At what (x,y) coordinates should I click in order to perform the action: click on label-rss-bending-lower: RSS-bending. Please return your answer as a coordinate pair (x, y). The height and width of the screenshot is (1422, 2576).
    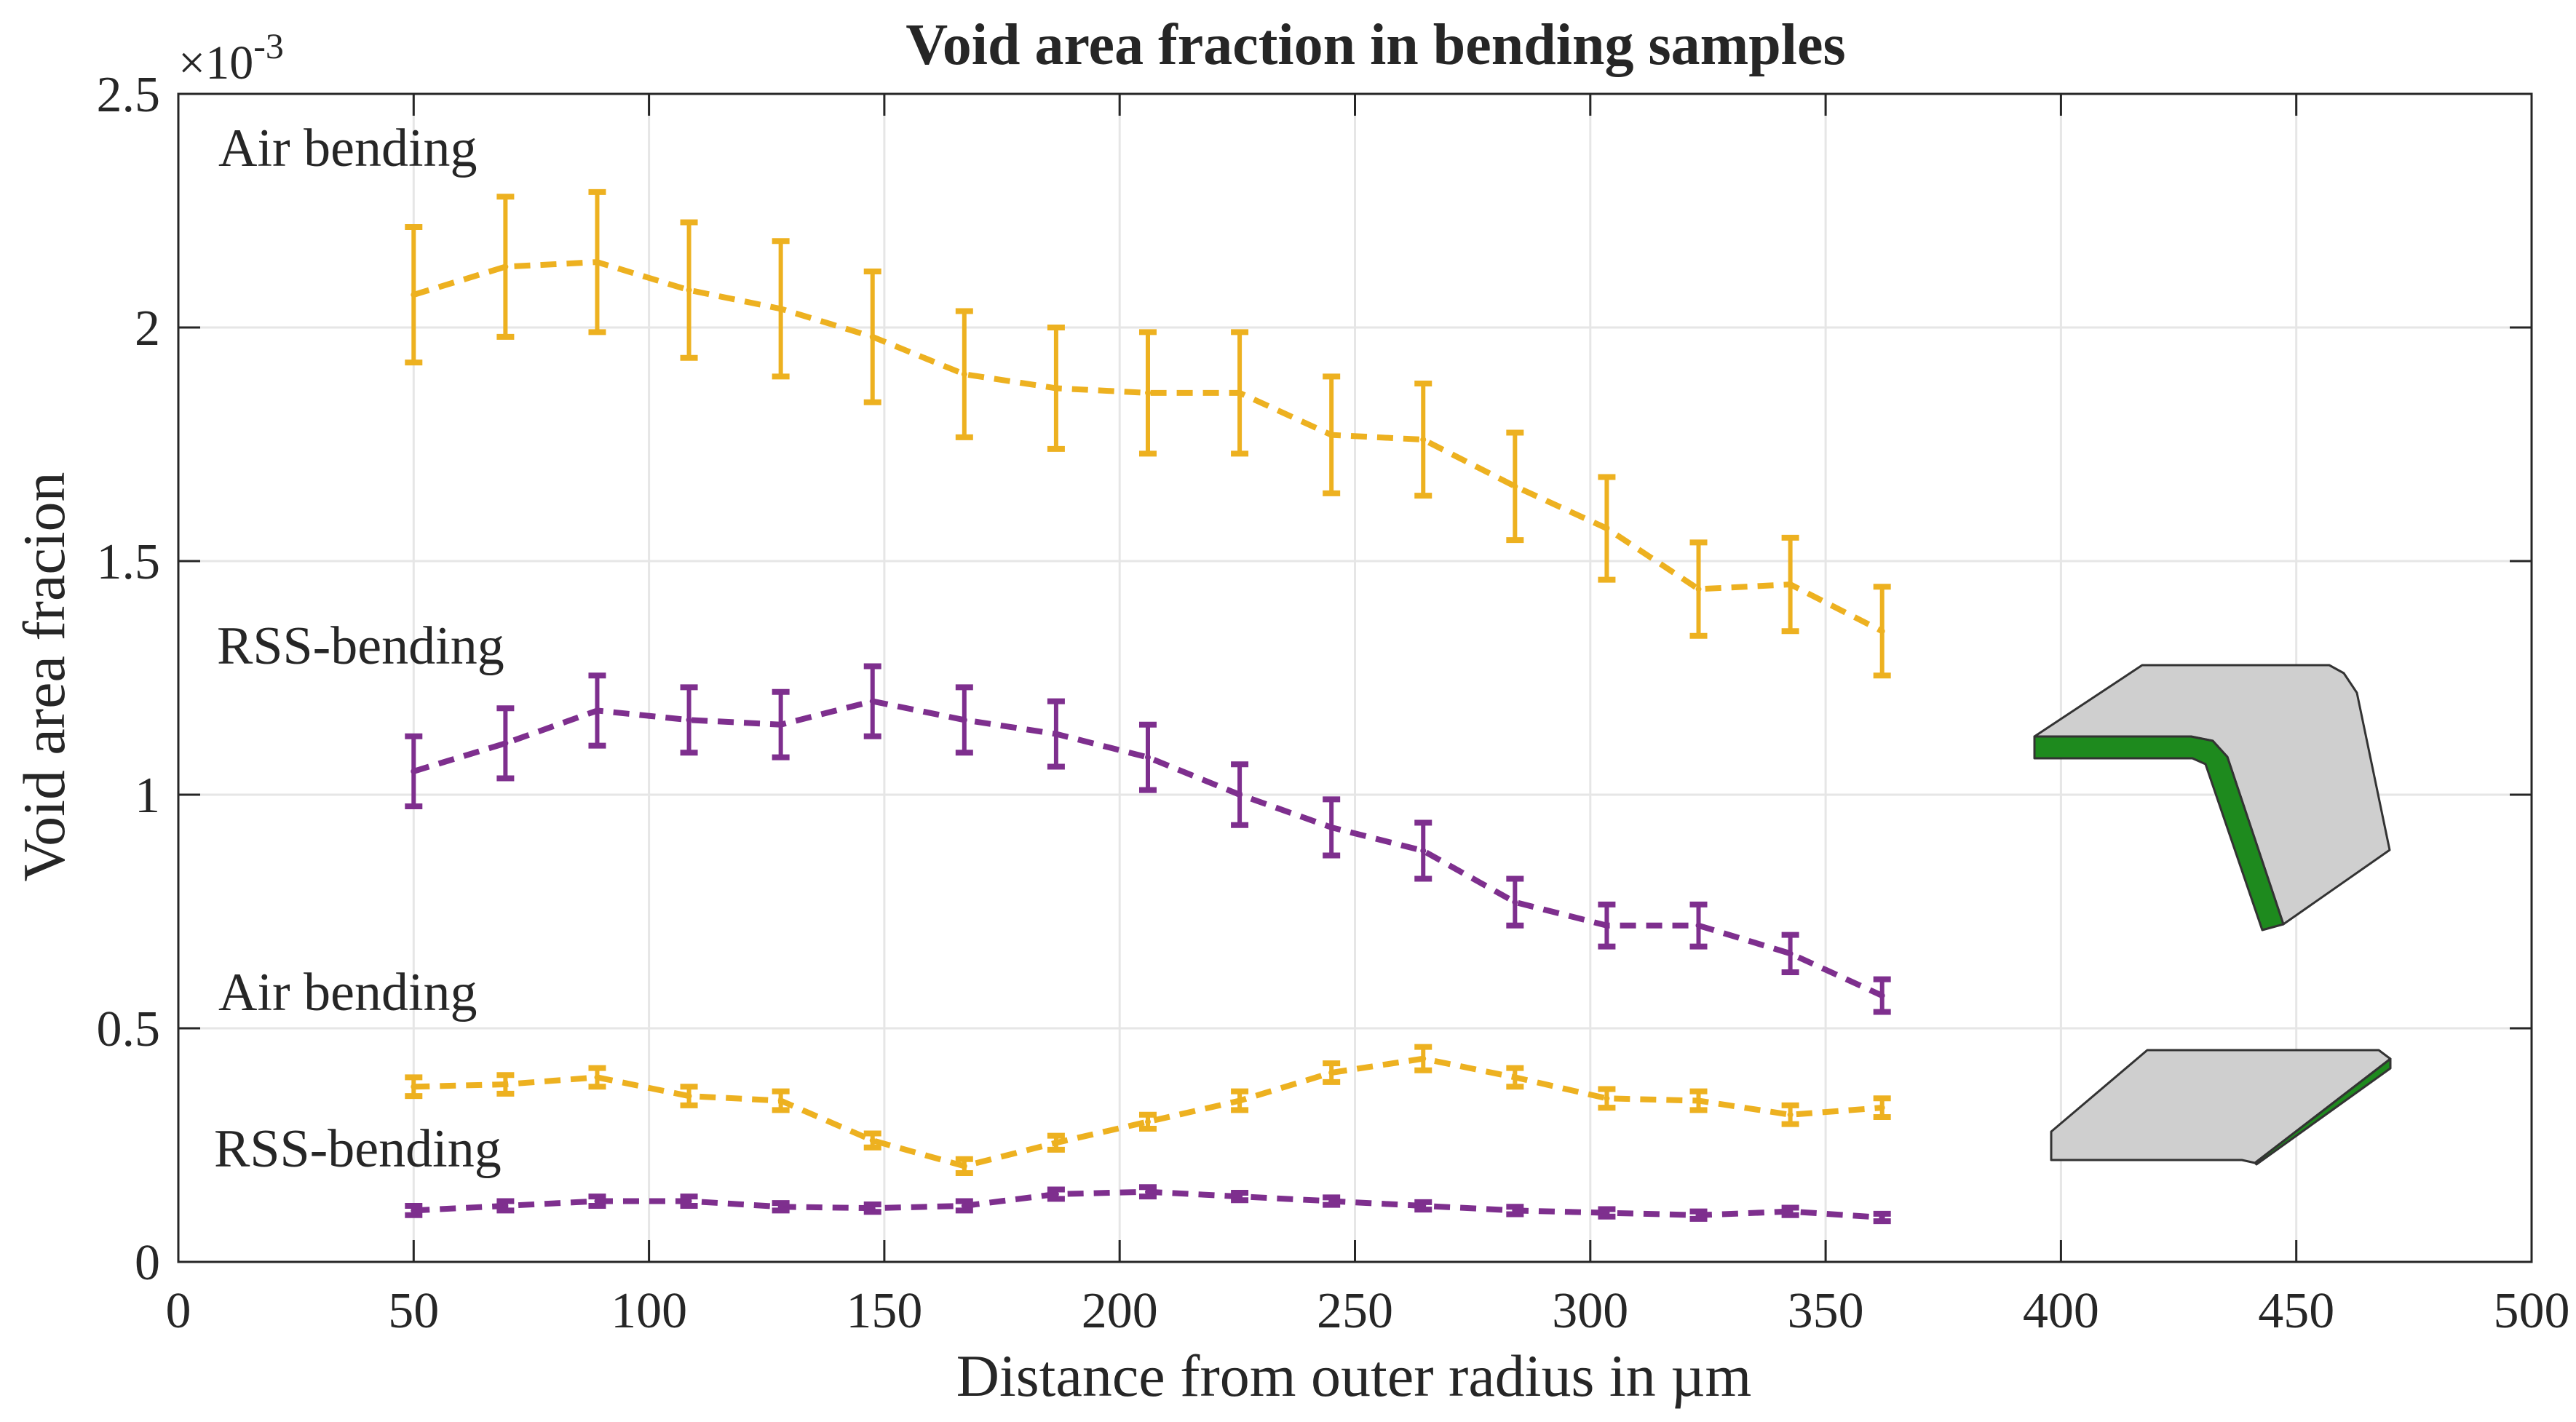
    Looking at the image, I should click on (358, 1149).